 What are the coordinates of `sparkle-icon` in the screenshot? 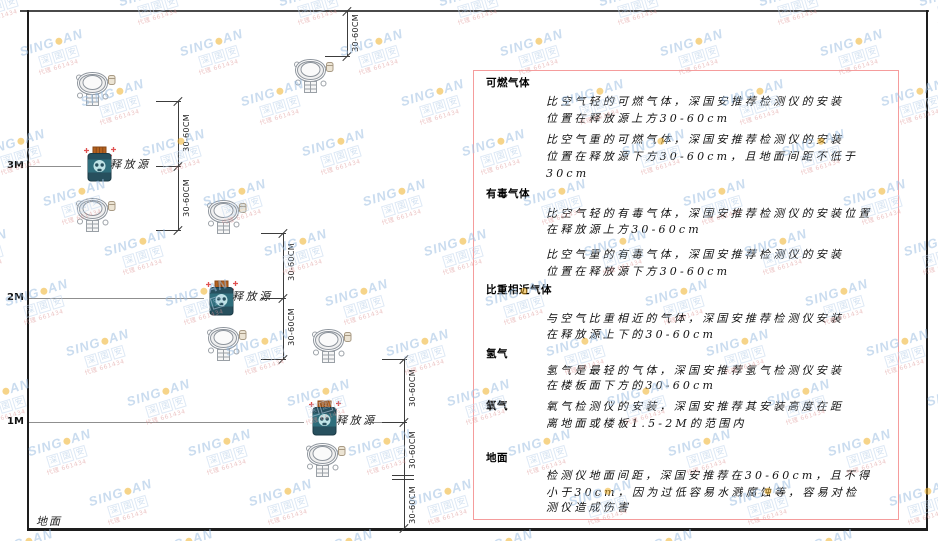 It's located at (100, 150).